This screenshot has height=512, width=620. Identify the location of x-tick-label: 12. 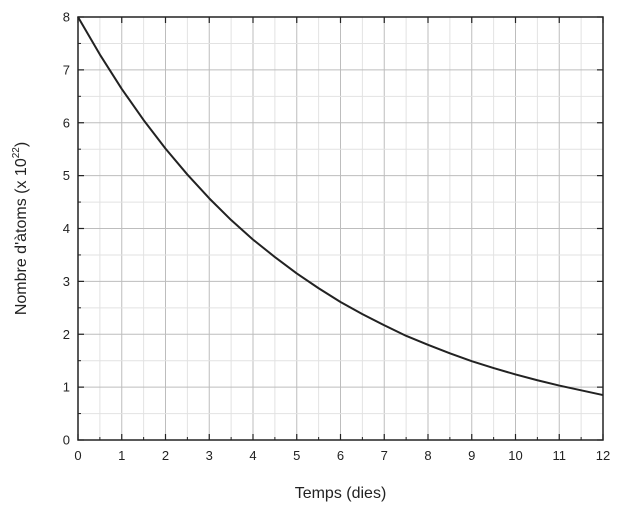
(603, 455).